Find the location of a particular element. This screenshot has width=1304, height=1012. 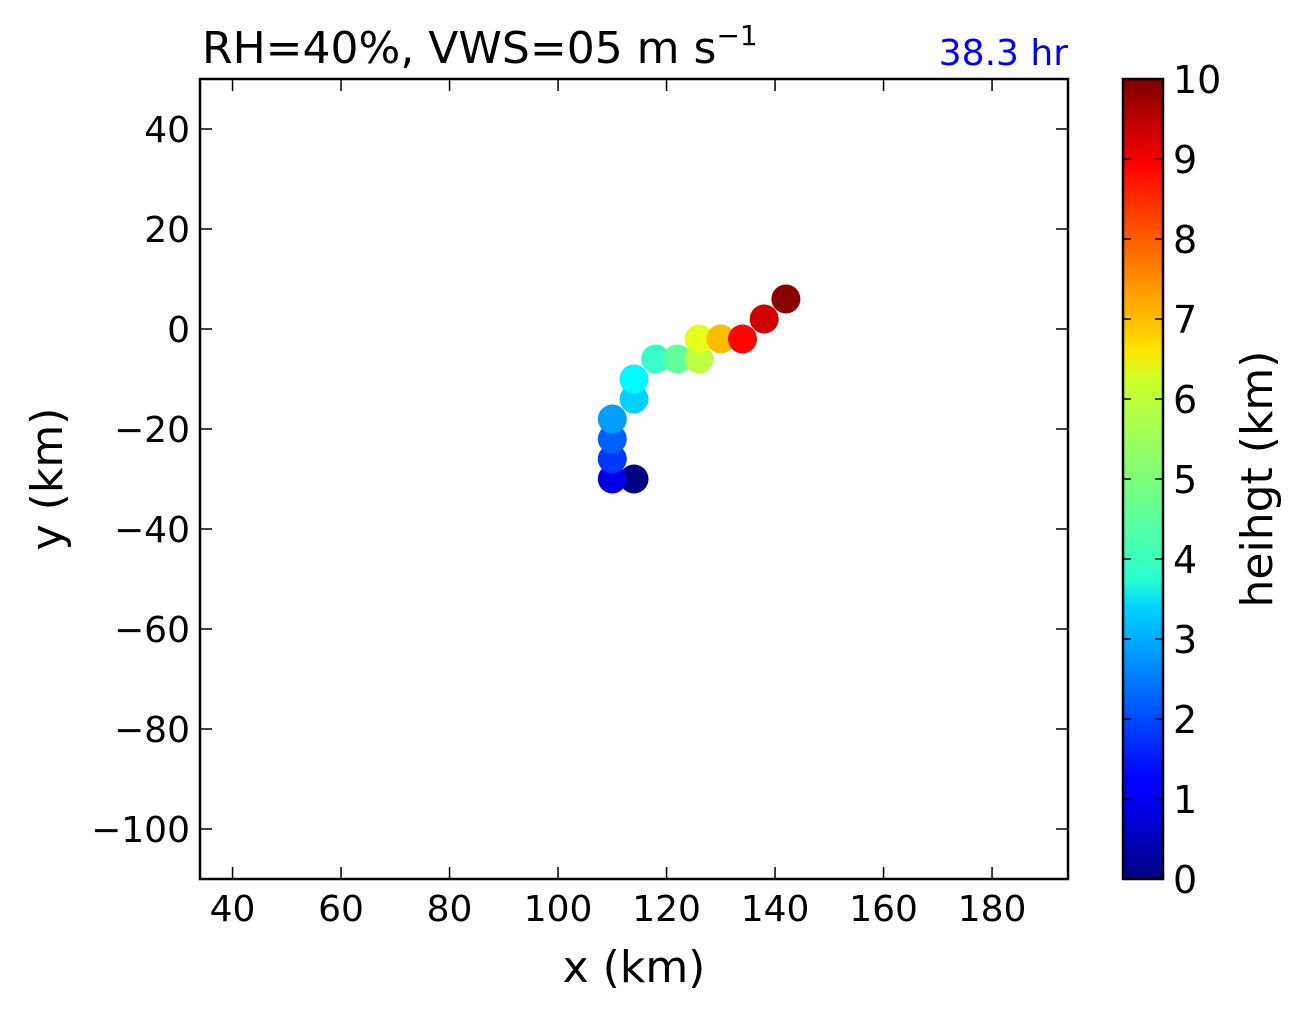

x-tick-label: 180 is located at coordinates (992, 909).